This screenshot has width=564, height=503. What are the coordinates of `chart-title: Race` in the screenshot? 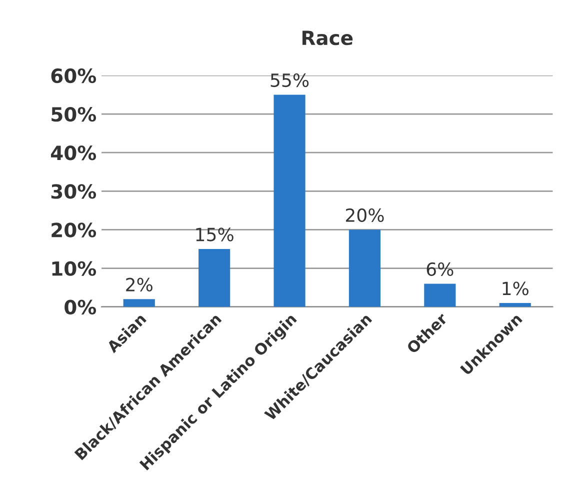 It's located at (327, 38).